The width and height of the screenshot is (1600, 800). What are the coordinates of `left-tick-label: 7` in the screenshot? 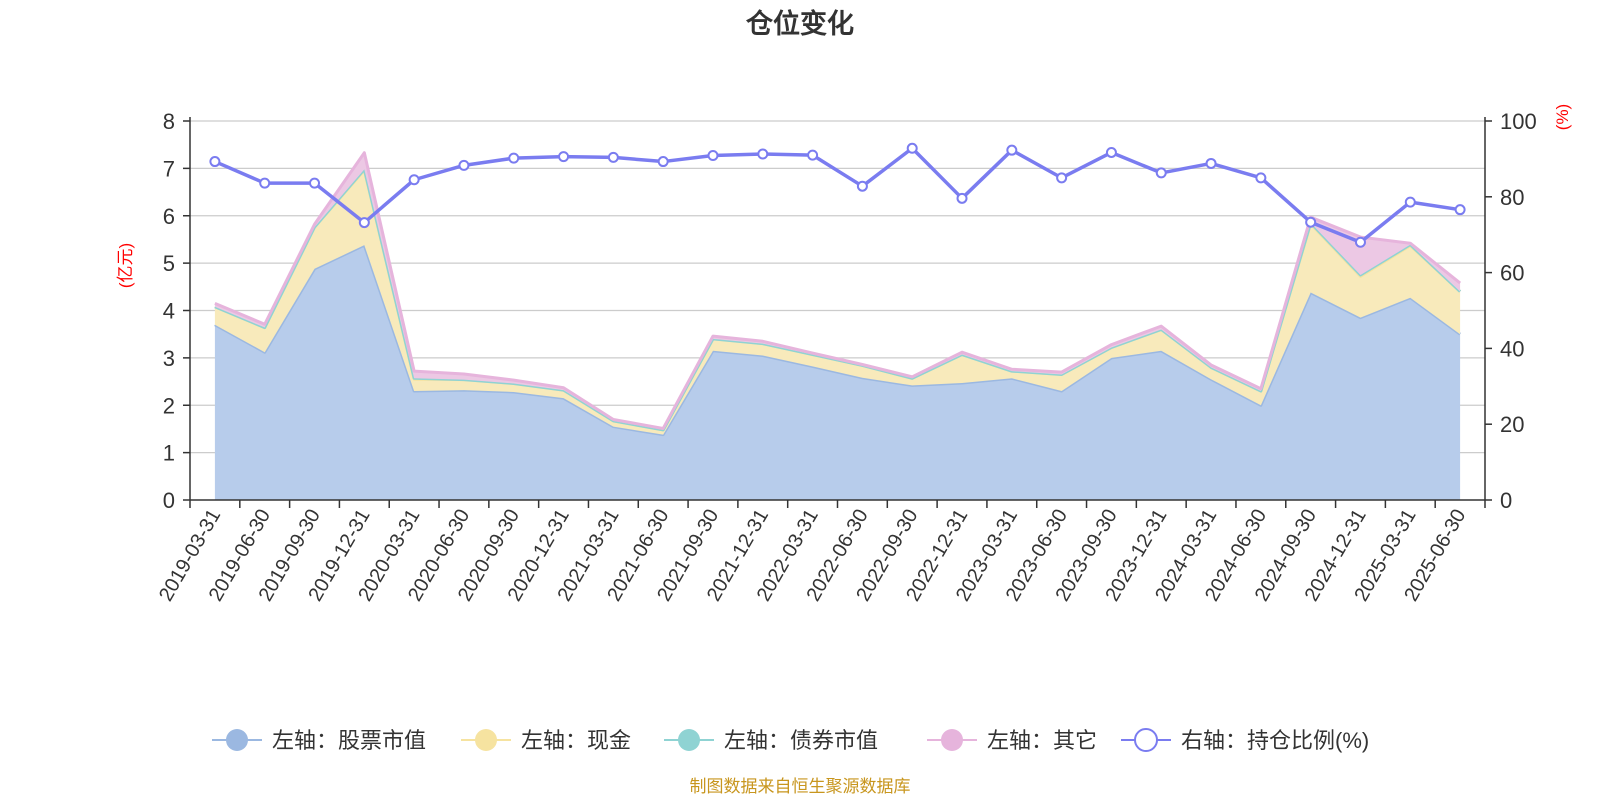 It's located at (169, 168).